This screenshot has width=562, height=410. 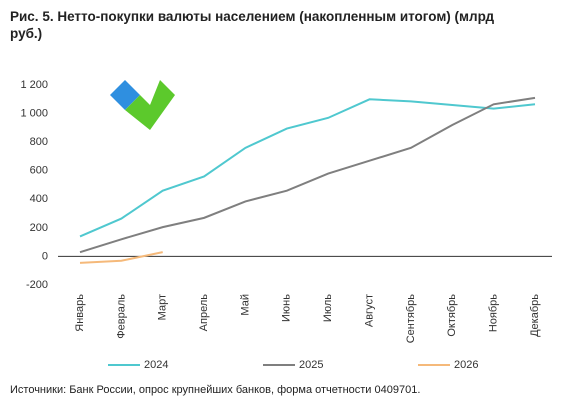 What do you see at coordinates (121, 257) in the screenshot?
I see `line-series` at bounding box center [121, 257].